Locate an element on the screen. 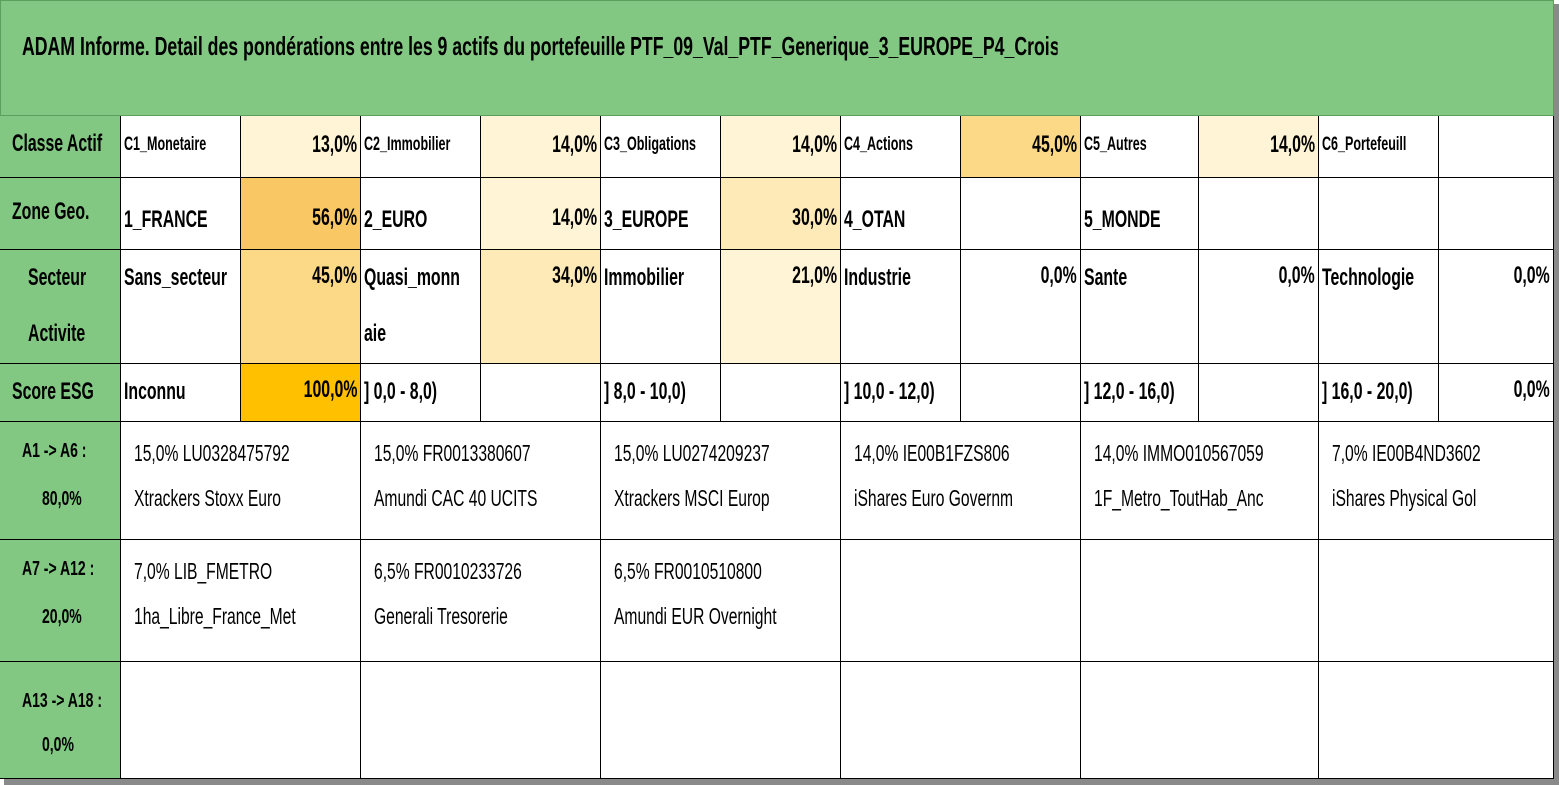 The height and width of the screenshot is (785, 1559). row-secteur-name: Technologie is located at coordinates (1368, 277).